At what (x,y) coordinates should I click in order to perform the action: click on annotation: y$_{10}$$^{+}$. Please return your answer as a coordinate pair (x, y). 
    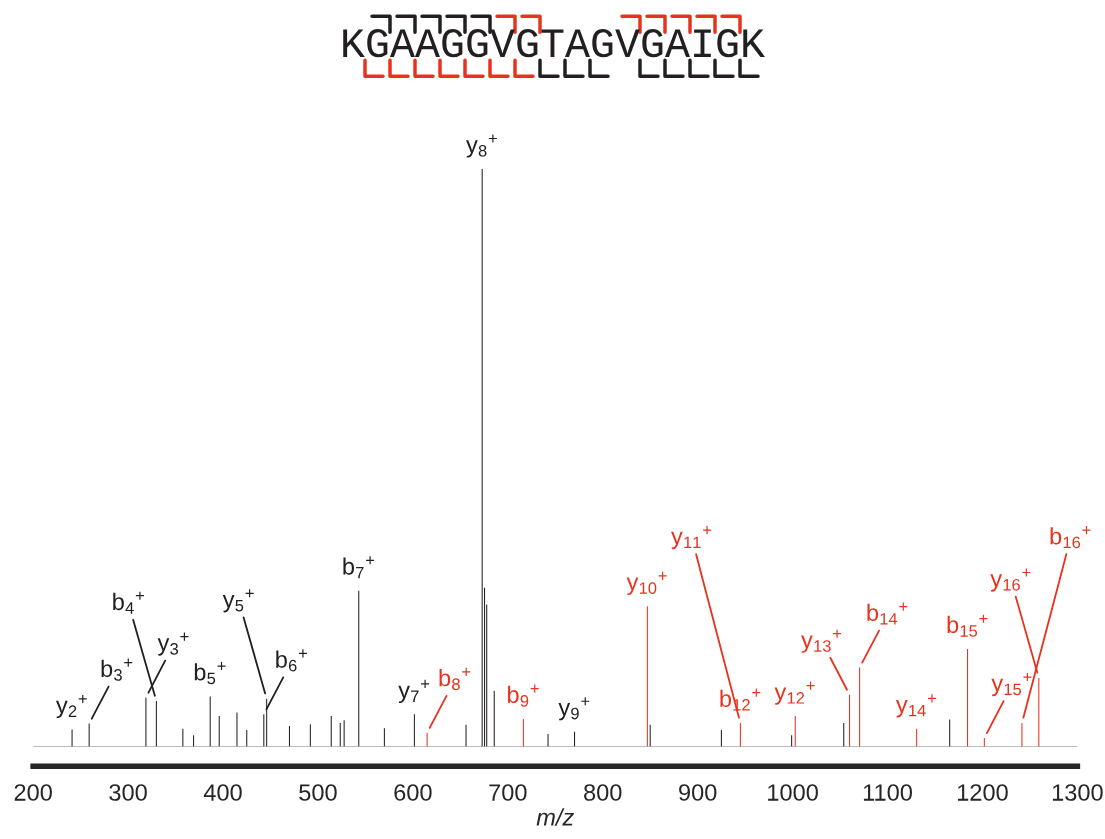
    Looking at the image, I should click on (646, 583).